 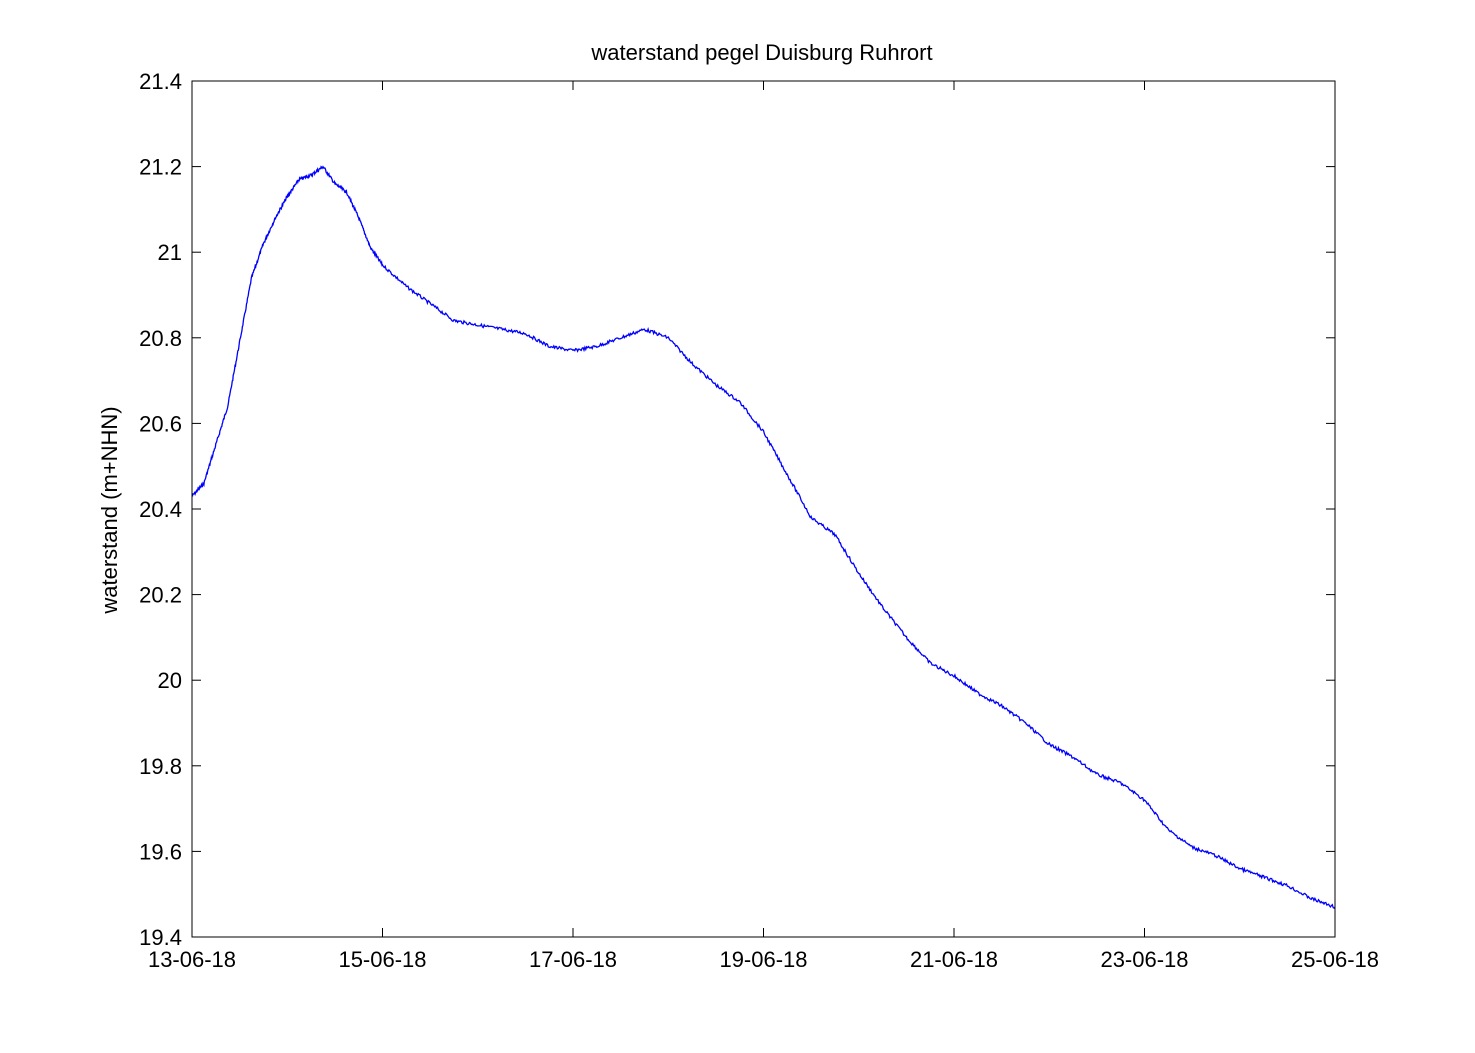 What do you see at coordinates (1335, 959) in the screenshot?
I see `x-tick-label: 25-06-18` at bounding box center [1335, 959].